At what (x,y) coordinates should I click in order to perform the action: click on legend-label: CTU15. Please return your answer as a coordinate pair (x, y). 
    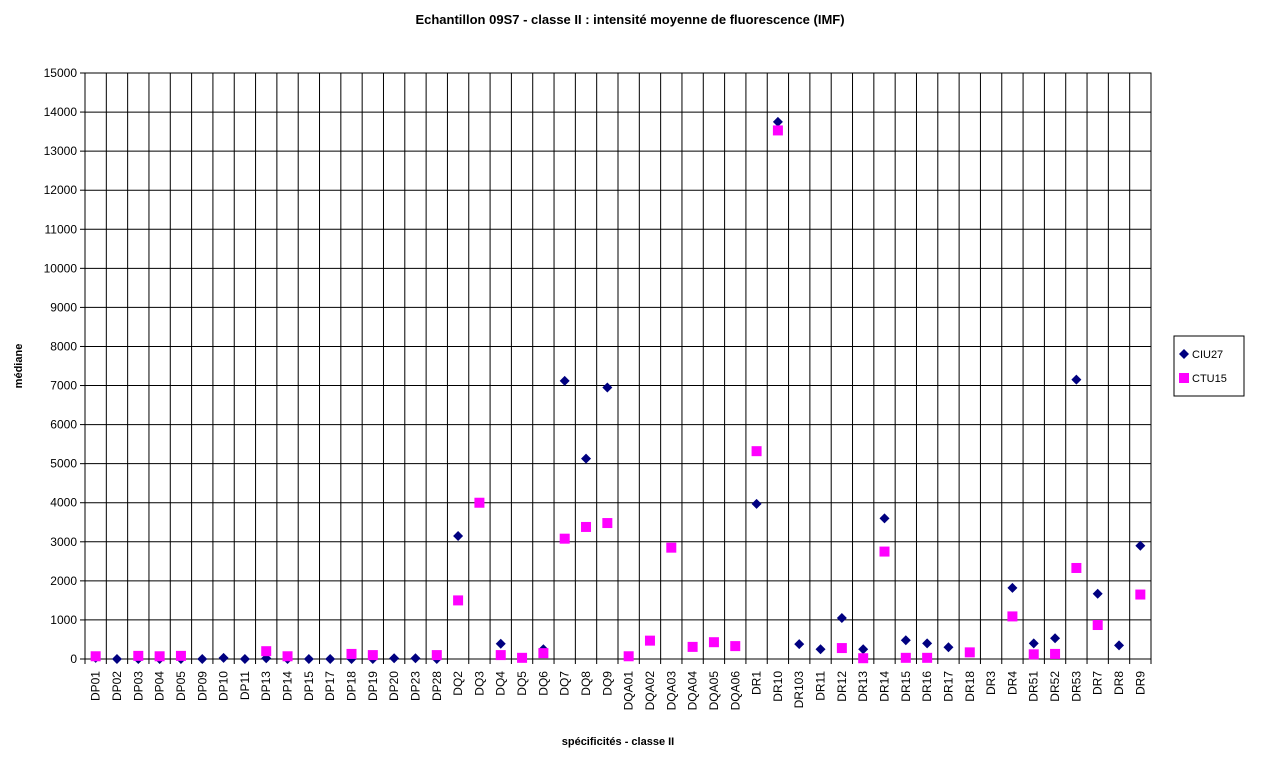
    Looking at the image, I should click on (1209, 379).